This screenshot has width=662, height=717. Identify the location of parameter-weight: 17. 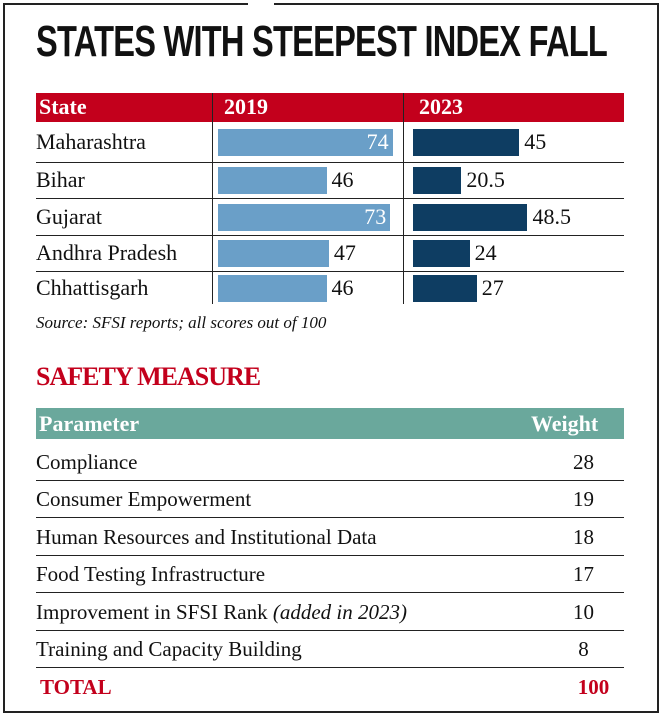
(583, 574).